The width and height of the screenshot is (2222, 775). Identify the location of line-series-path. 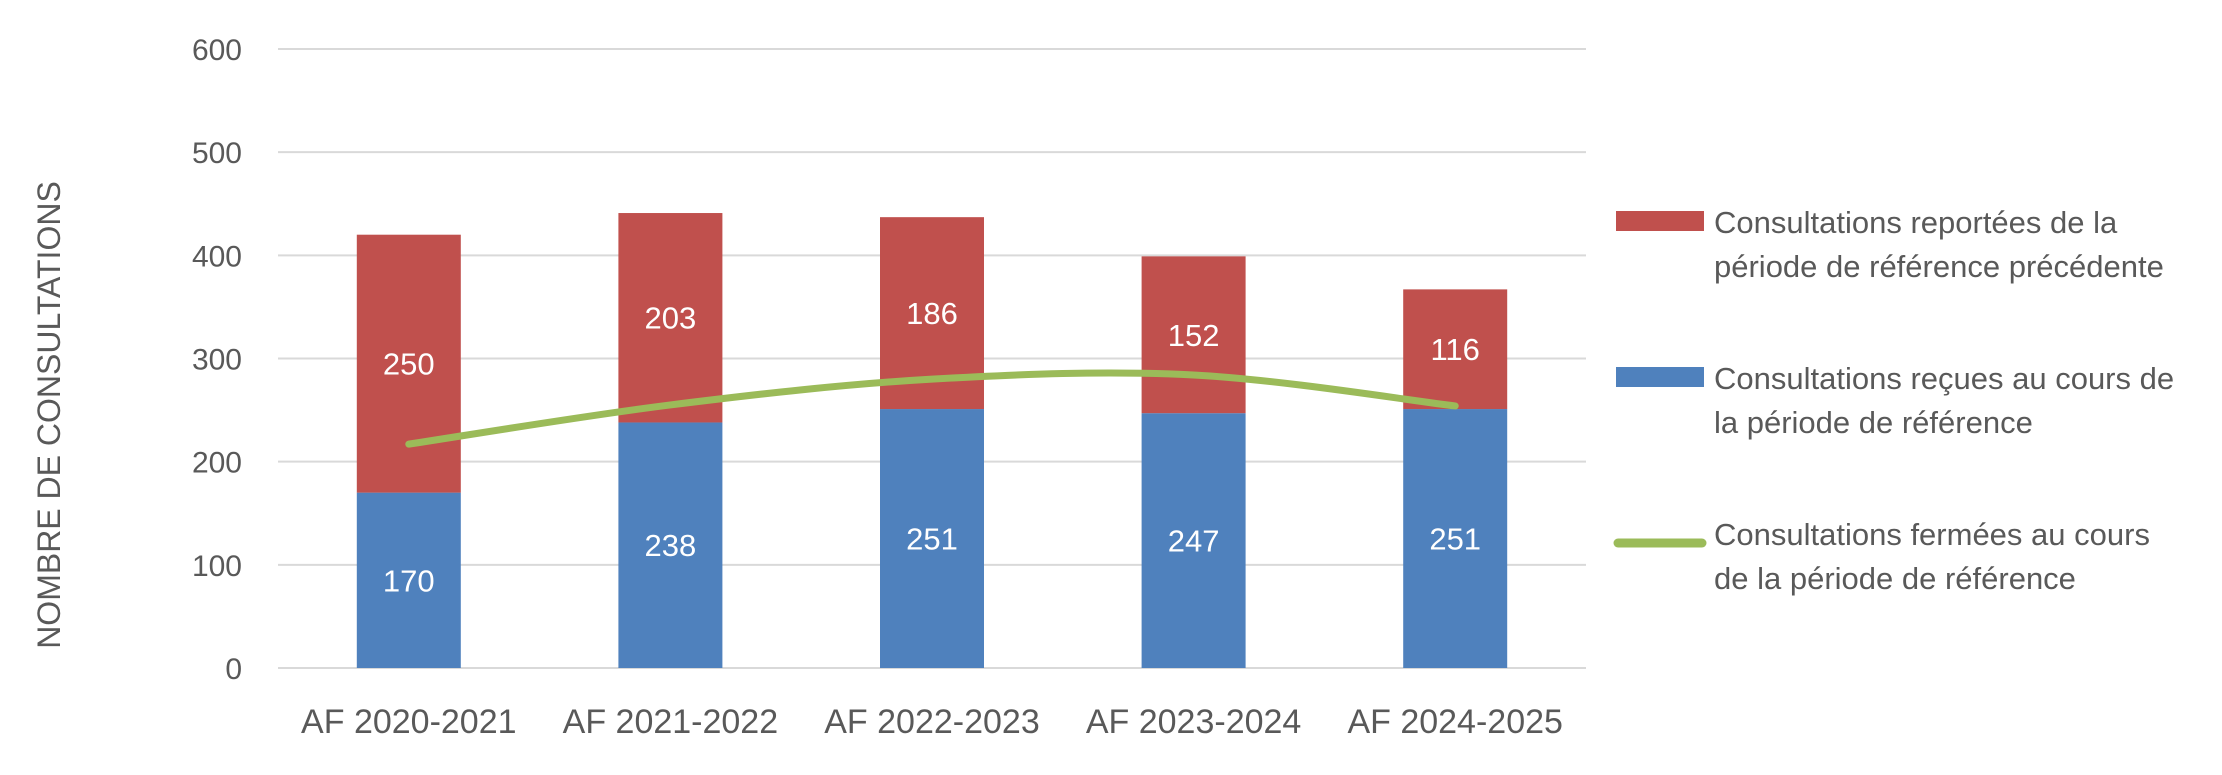
(932, 408).